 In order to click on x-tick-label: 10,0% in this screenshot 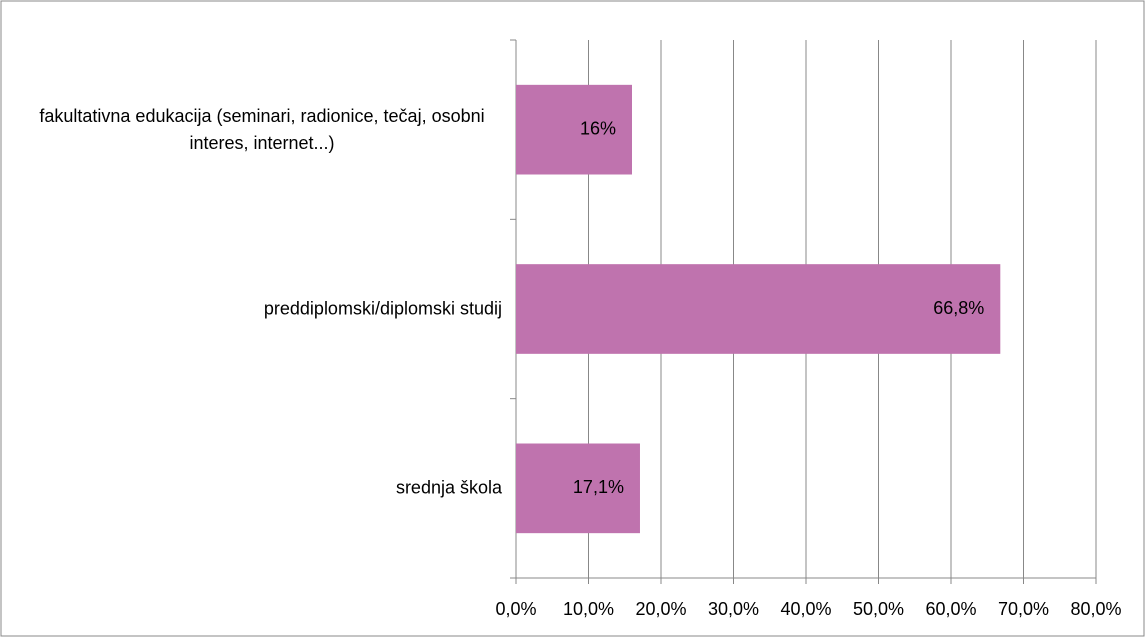, I will do `click(588, 609)`.